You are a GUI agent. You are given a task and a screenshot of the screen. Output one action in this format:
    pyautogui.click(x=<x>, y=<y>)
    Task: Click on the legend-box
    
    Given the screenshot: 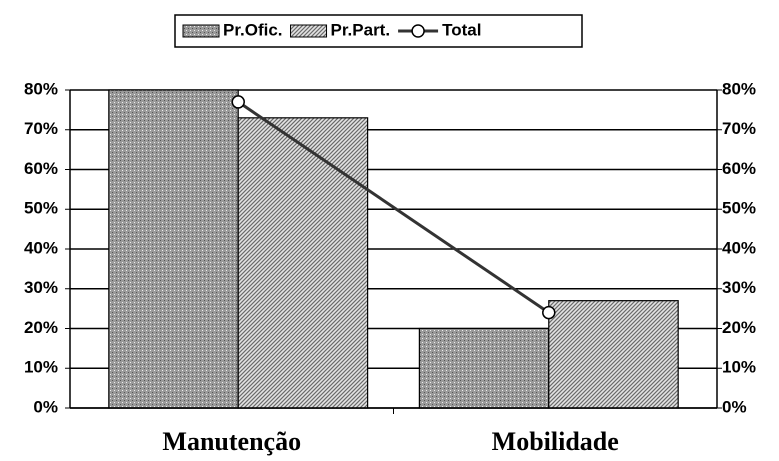 What is the action you would take?
    pyautogui.click(x=378, y=31)
    